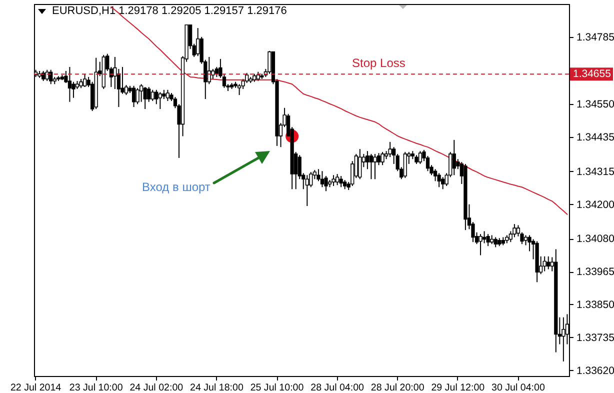  Describe the element at coordinates (217, 387) in the screenshot. I see `x-tick-label: 24 Jul 18:00` at that location.